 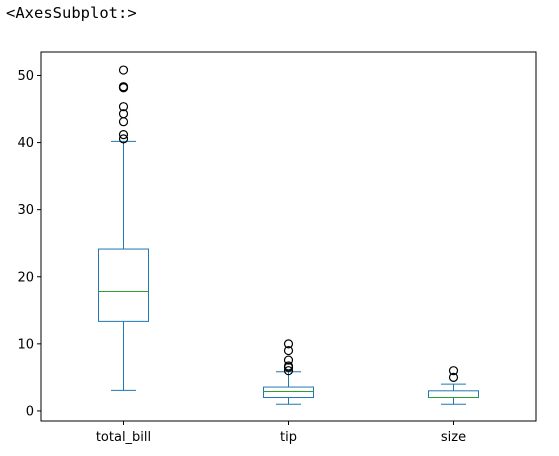 What do you see at coordinates (29, 244) in the screenshot?
I see `y-ticks: 0 10 20 30 40 50` at bounding box center [29, 244].